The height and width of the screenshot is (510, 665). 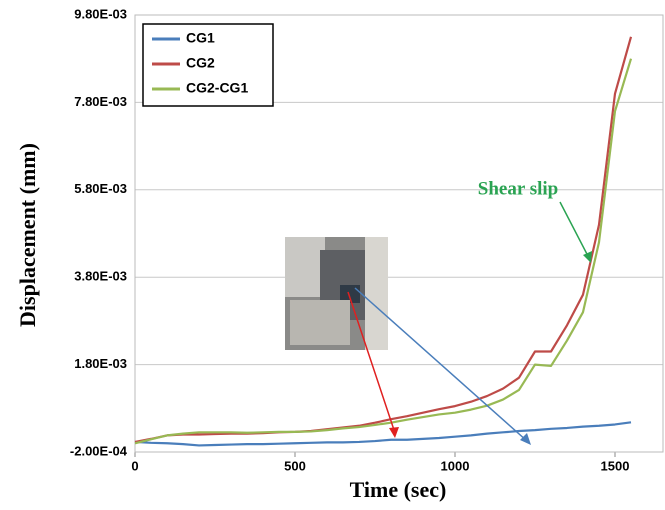 What do you see at coordinates (217, 88) in the screenshot?
I see `legend-label: CG2-CG1` at bounding box center [217, 88].